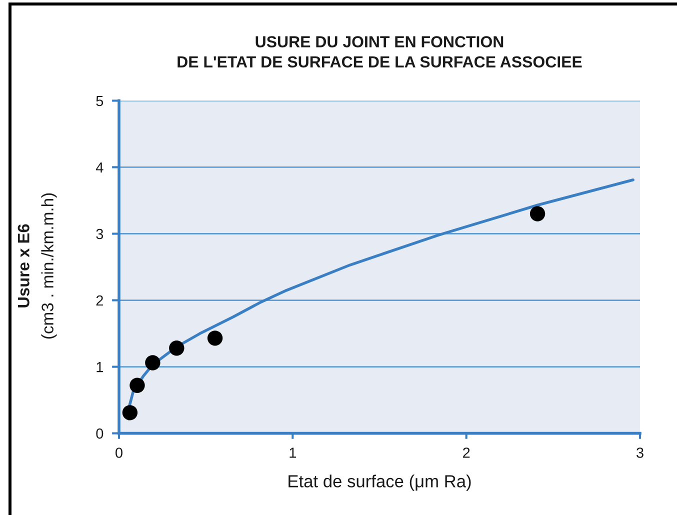 Image resolution: width=677 pixels, height=515 pixels. What do you see at coordinates (640, 453) in the screenshot?
I see `x-tick-label: 3` at bounding box center [640, 453].